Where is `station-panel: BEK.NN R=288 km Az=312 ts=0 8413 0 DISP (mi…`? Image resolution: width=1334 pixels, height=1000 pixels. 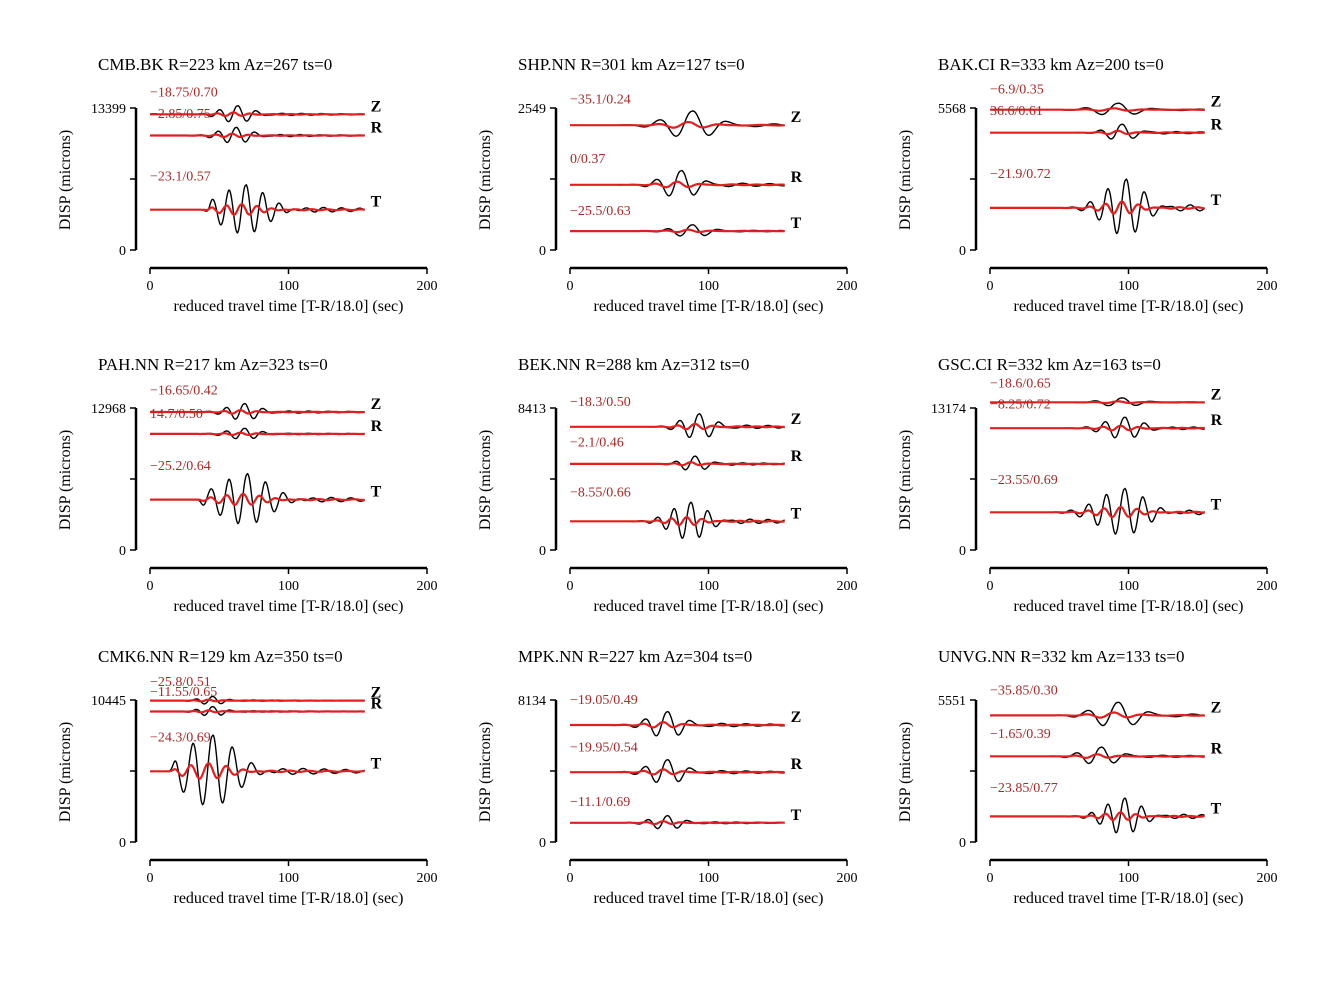
station-panel: BEK.NN R=288 km Az=312 ts=0 8413 0 DISP (mi… is located at coordinates (667, 485).